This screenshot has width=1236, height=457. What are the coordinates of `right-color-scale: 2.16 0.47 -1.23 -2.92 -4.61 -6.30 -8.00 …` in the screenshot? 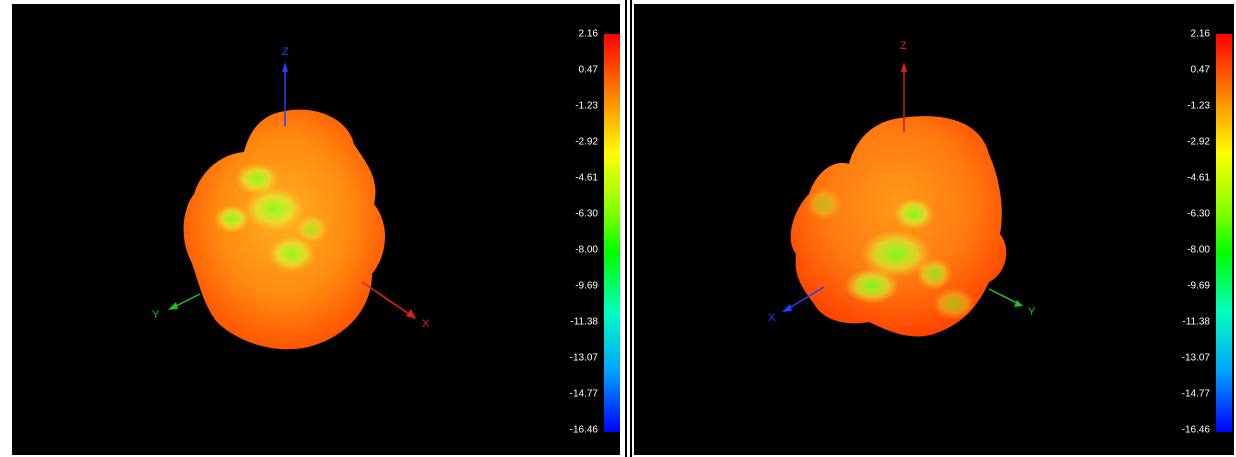 It's located at (1202, 232).